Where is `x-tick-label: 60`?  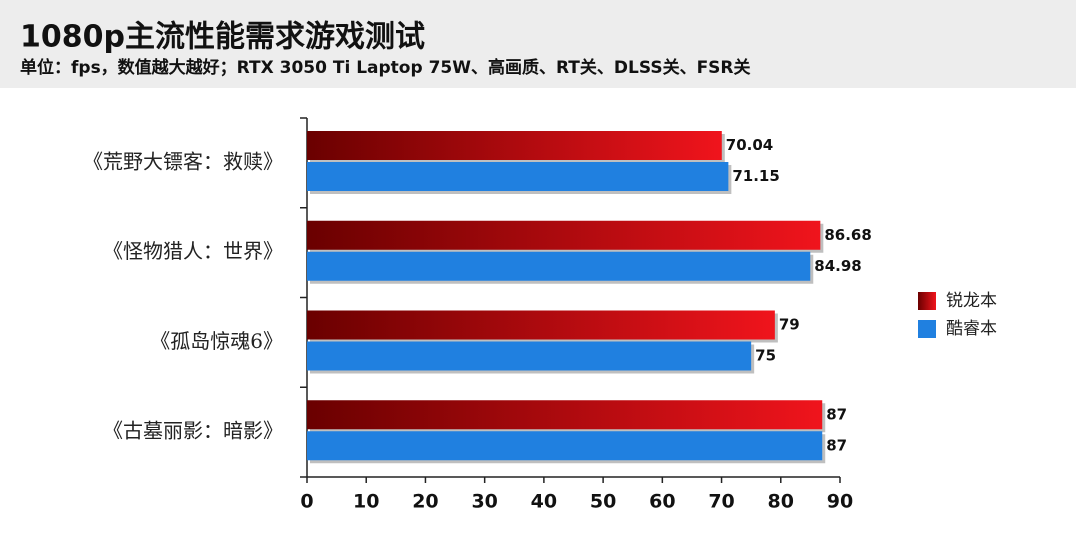
x-tick-label: 60 is located at coordinates (662, 502).